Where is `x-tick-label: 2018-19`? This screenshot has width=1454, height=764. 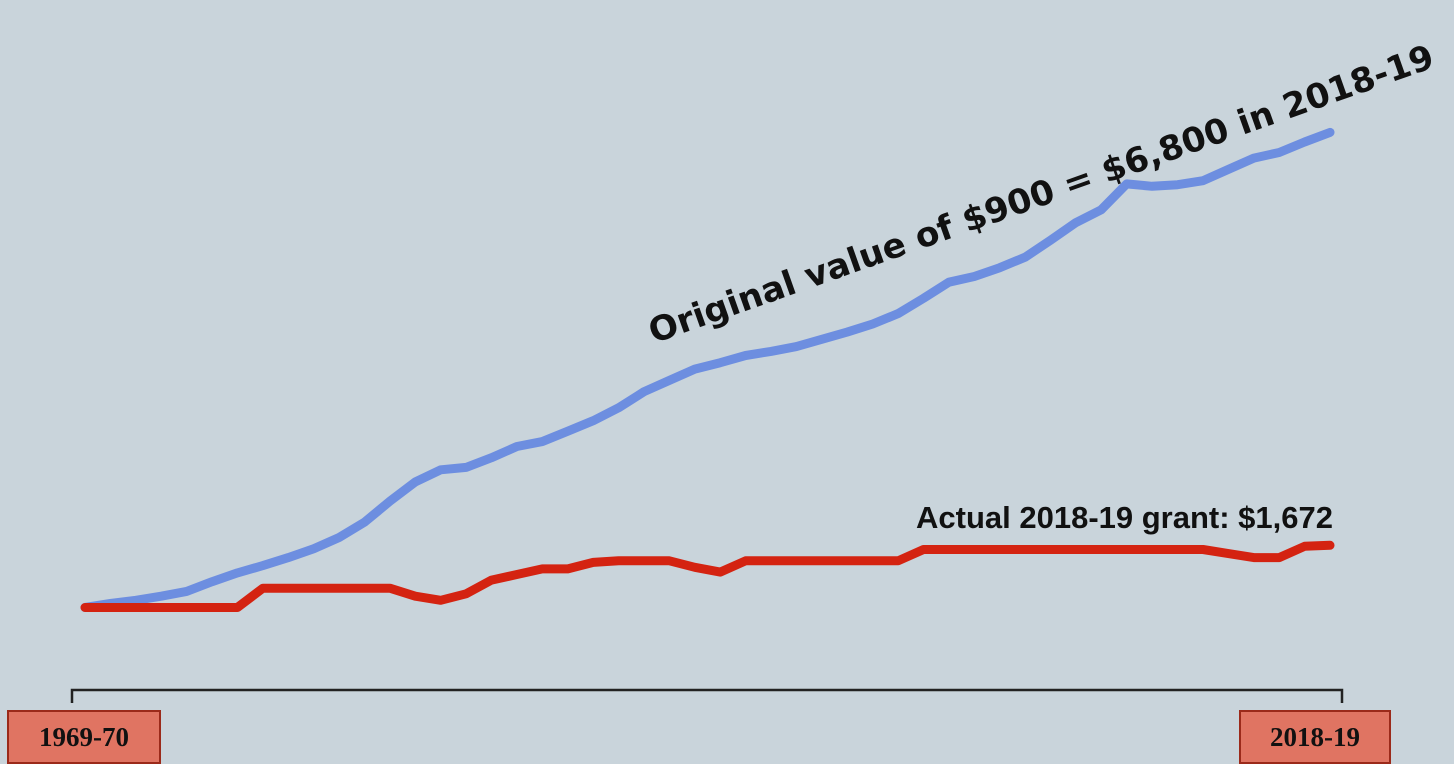
x-tick-label: 2018-19 is located at coordinates (1315, 737).